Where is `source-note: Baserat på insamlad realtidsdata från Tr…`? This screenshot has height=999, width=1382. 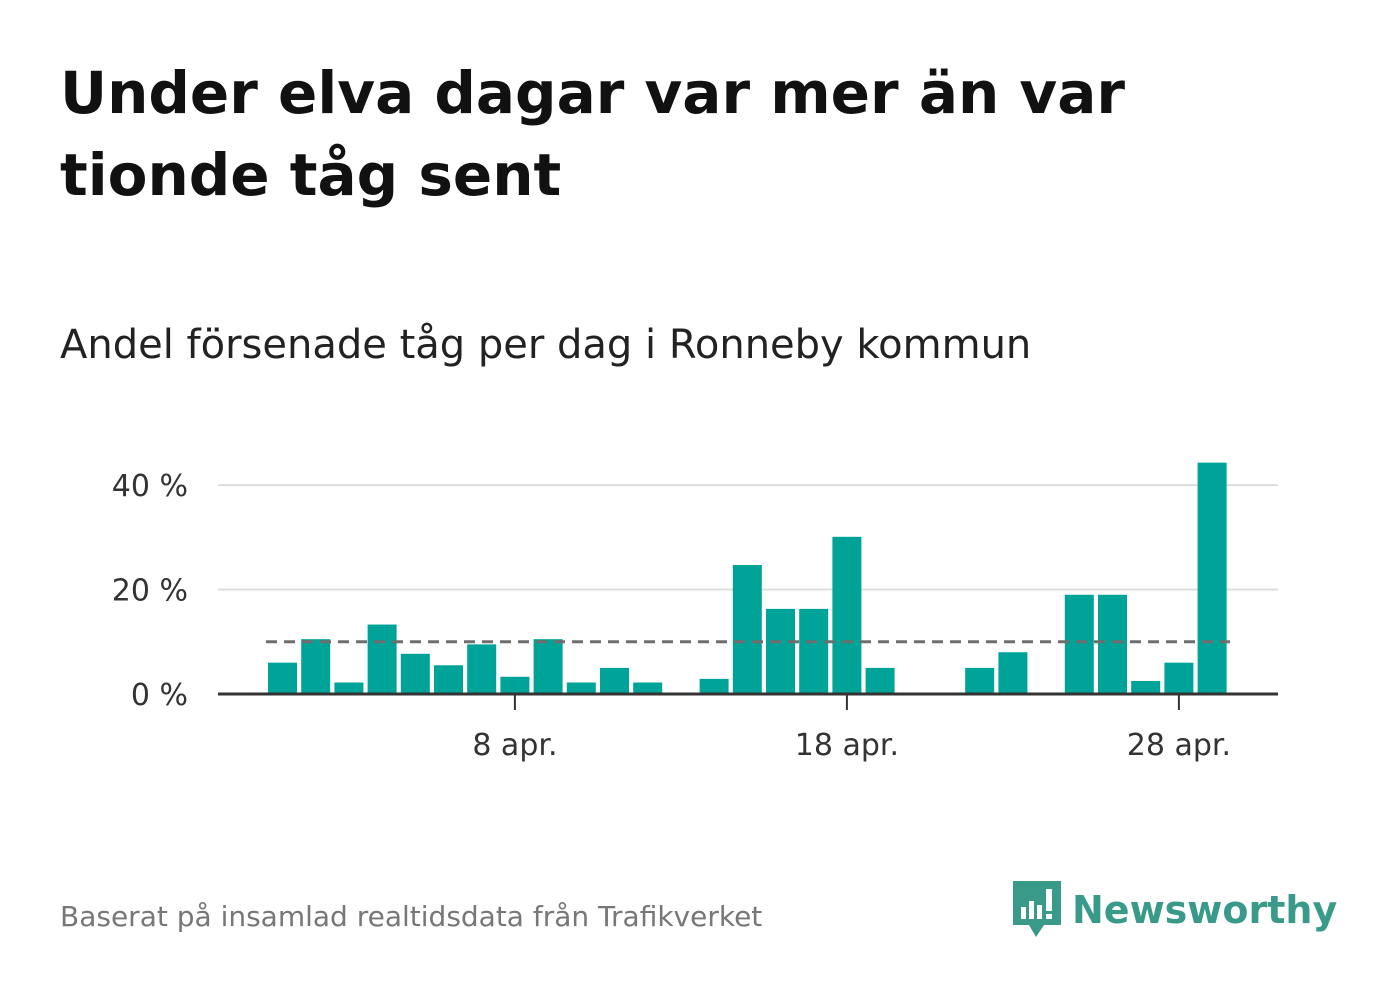
source-note: Baserat på insamlad realtidsdata från Tr… is located at coordinates (411, 916).